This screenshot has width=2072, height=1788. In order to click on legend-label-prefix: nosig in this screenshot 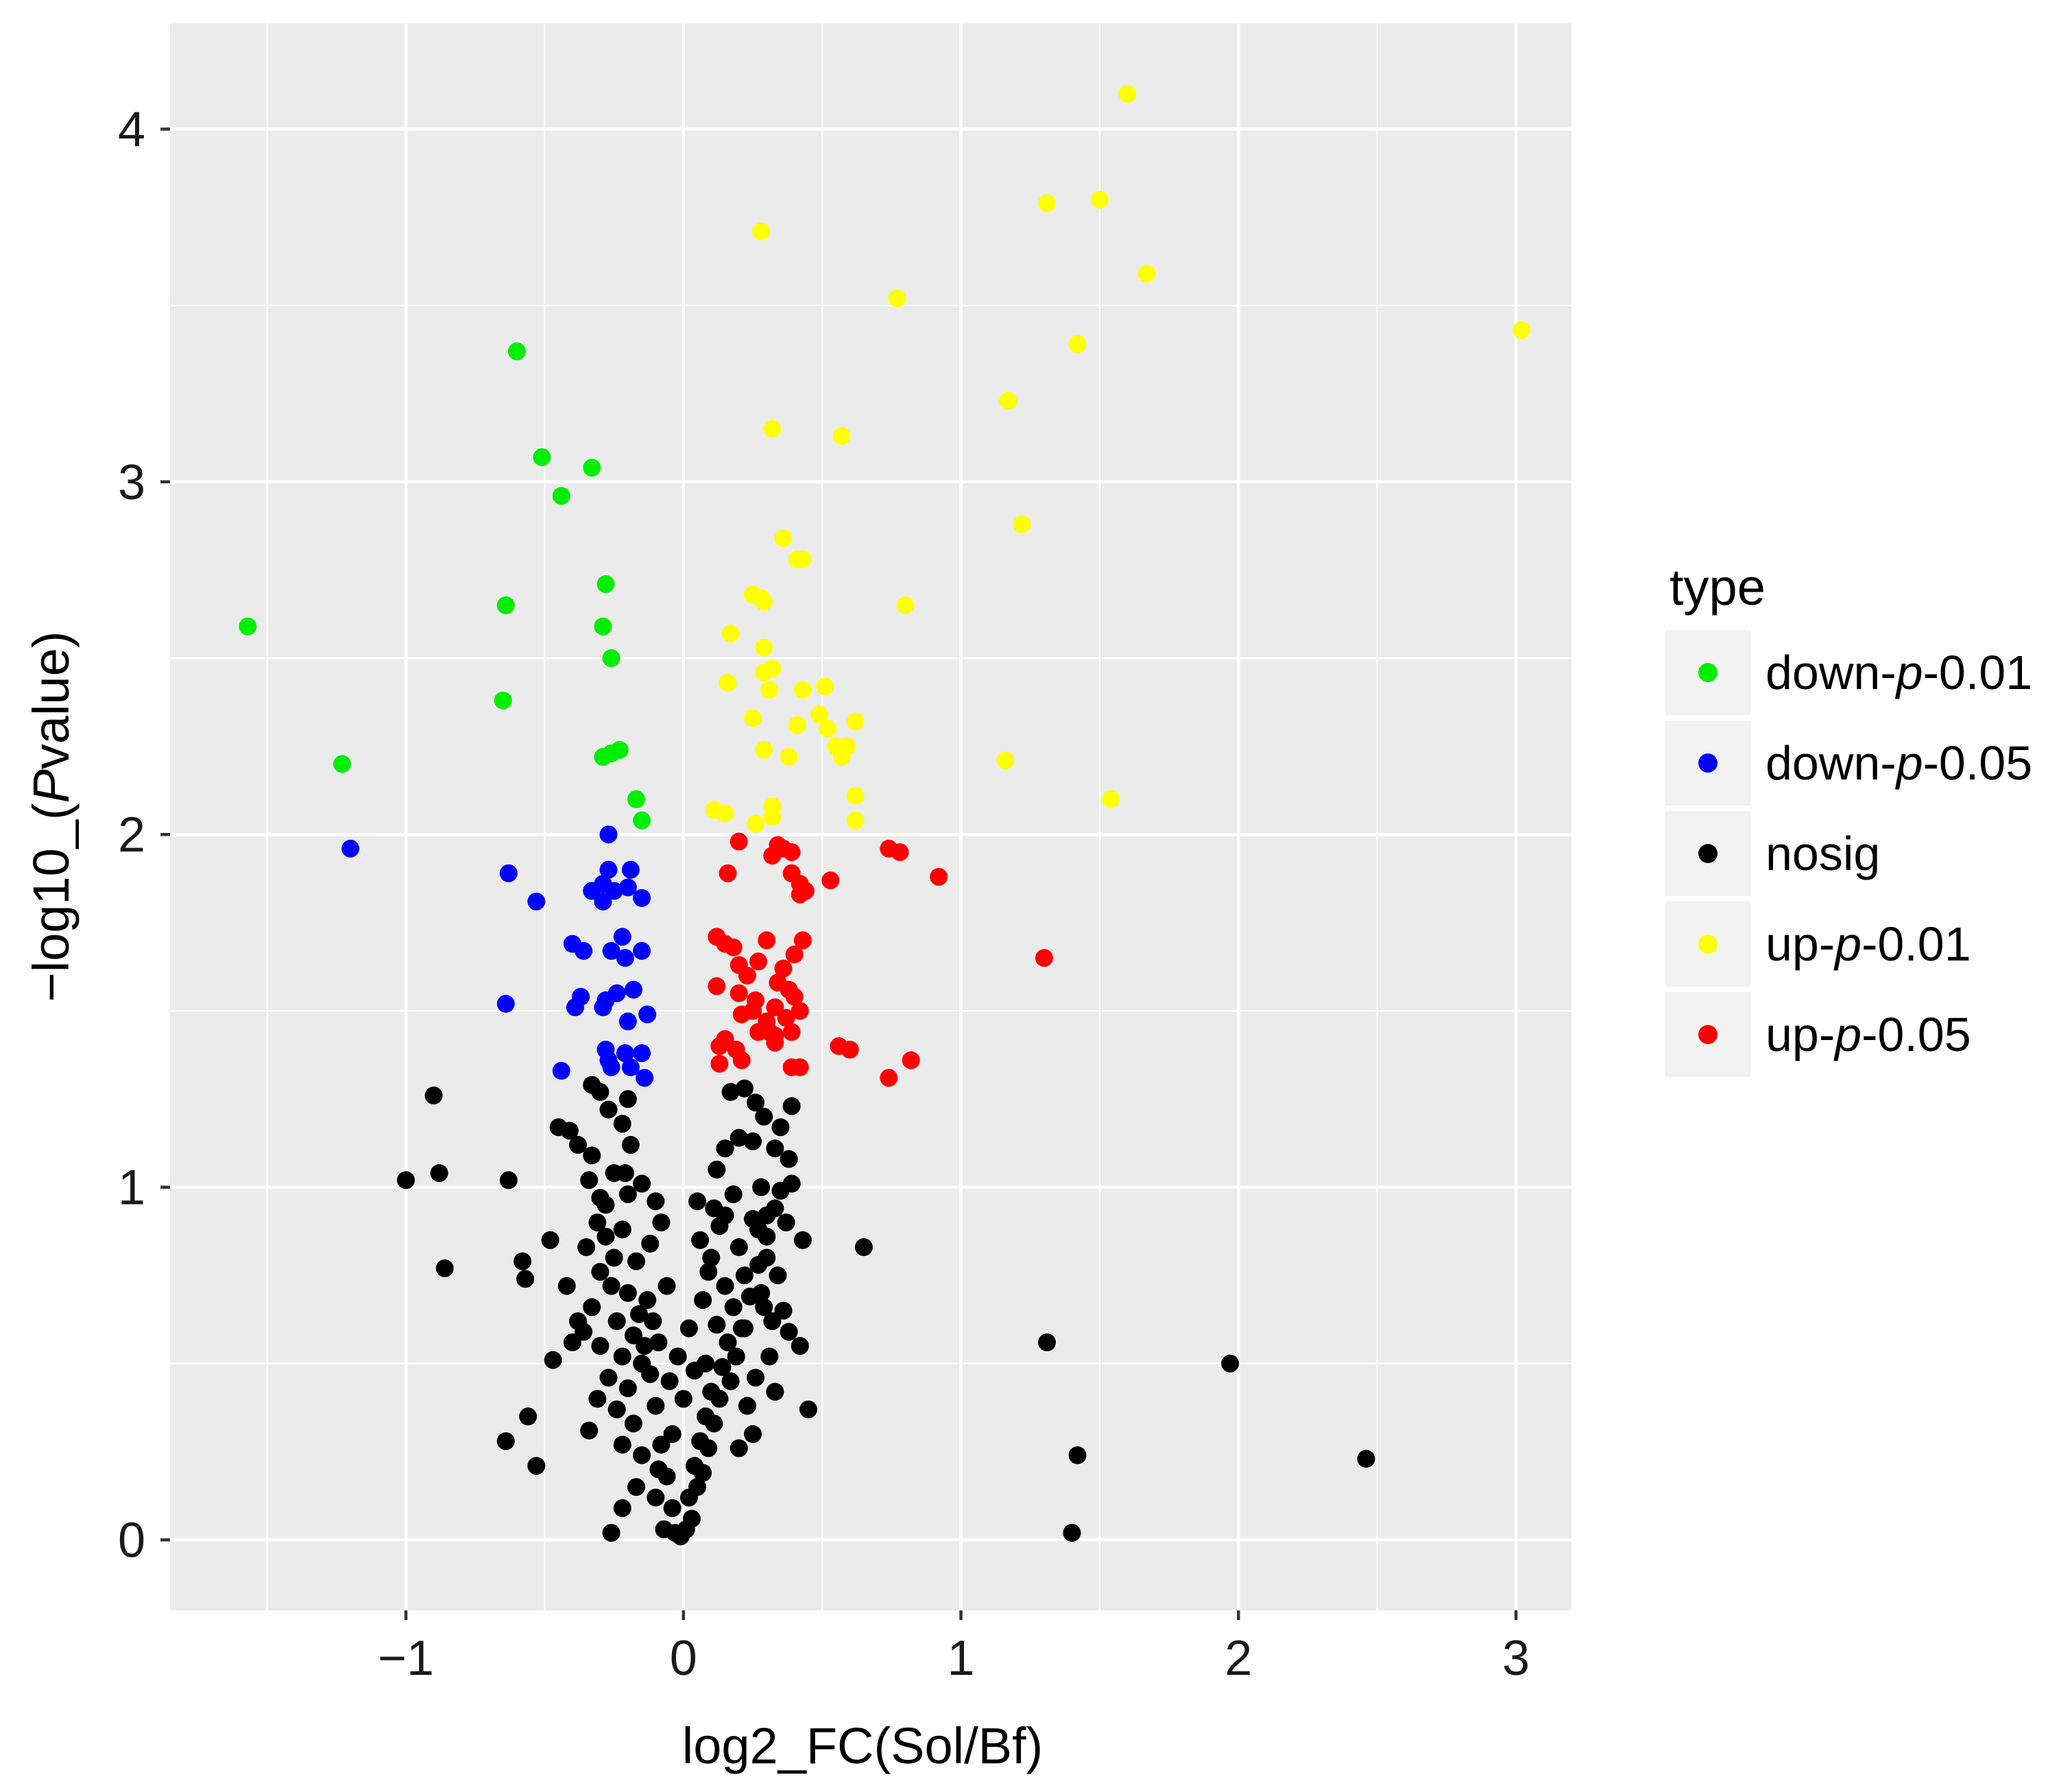, I will do `click(1823, 853)`.